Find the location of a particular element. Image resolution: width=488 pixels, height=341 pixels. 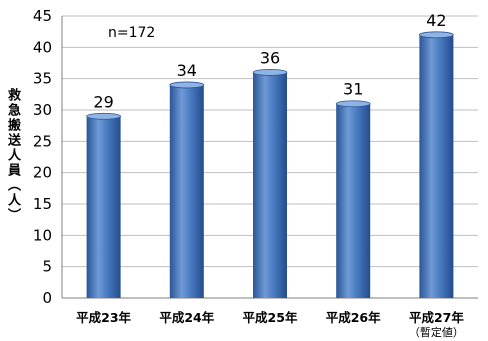

category-label-2: 平成25年 is located at coordinates (270, 317).